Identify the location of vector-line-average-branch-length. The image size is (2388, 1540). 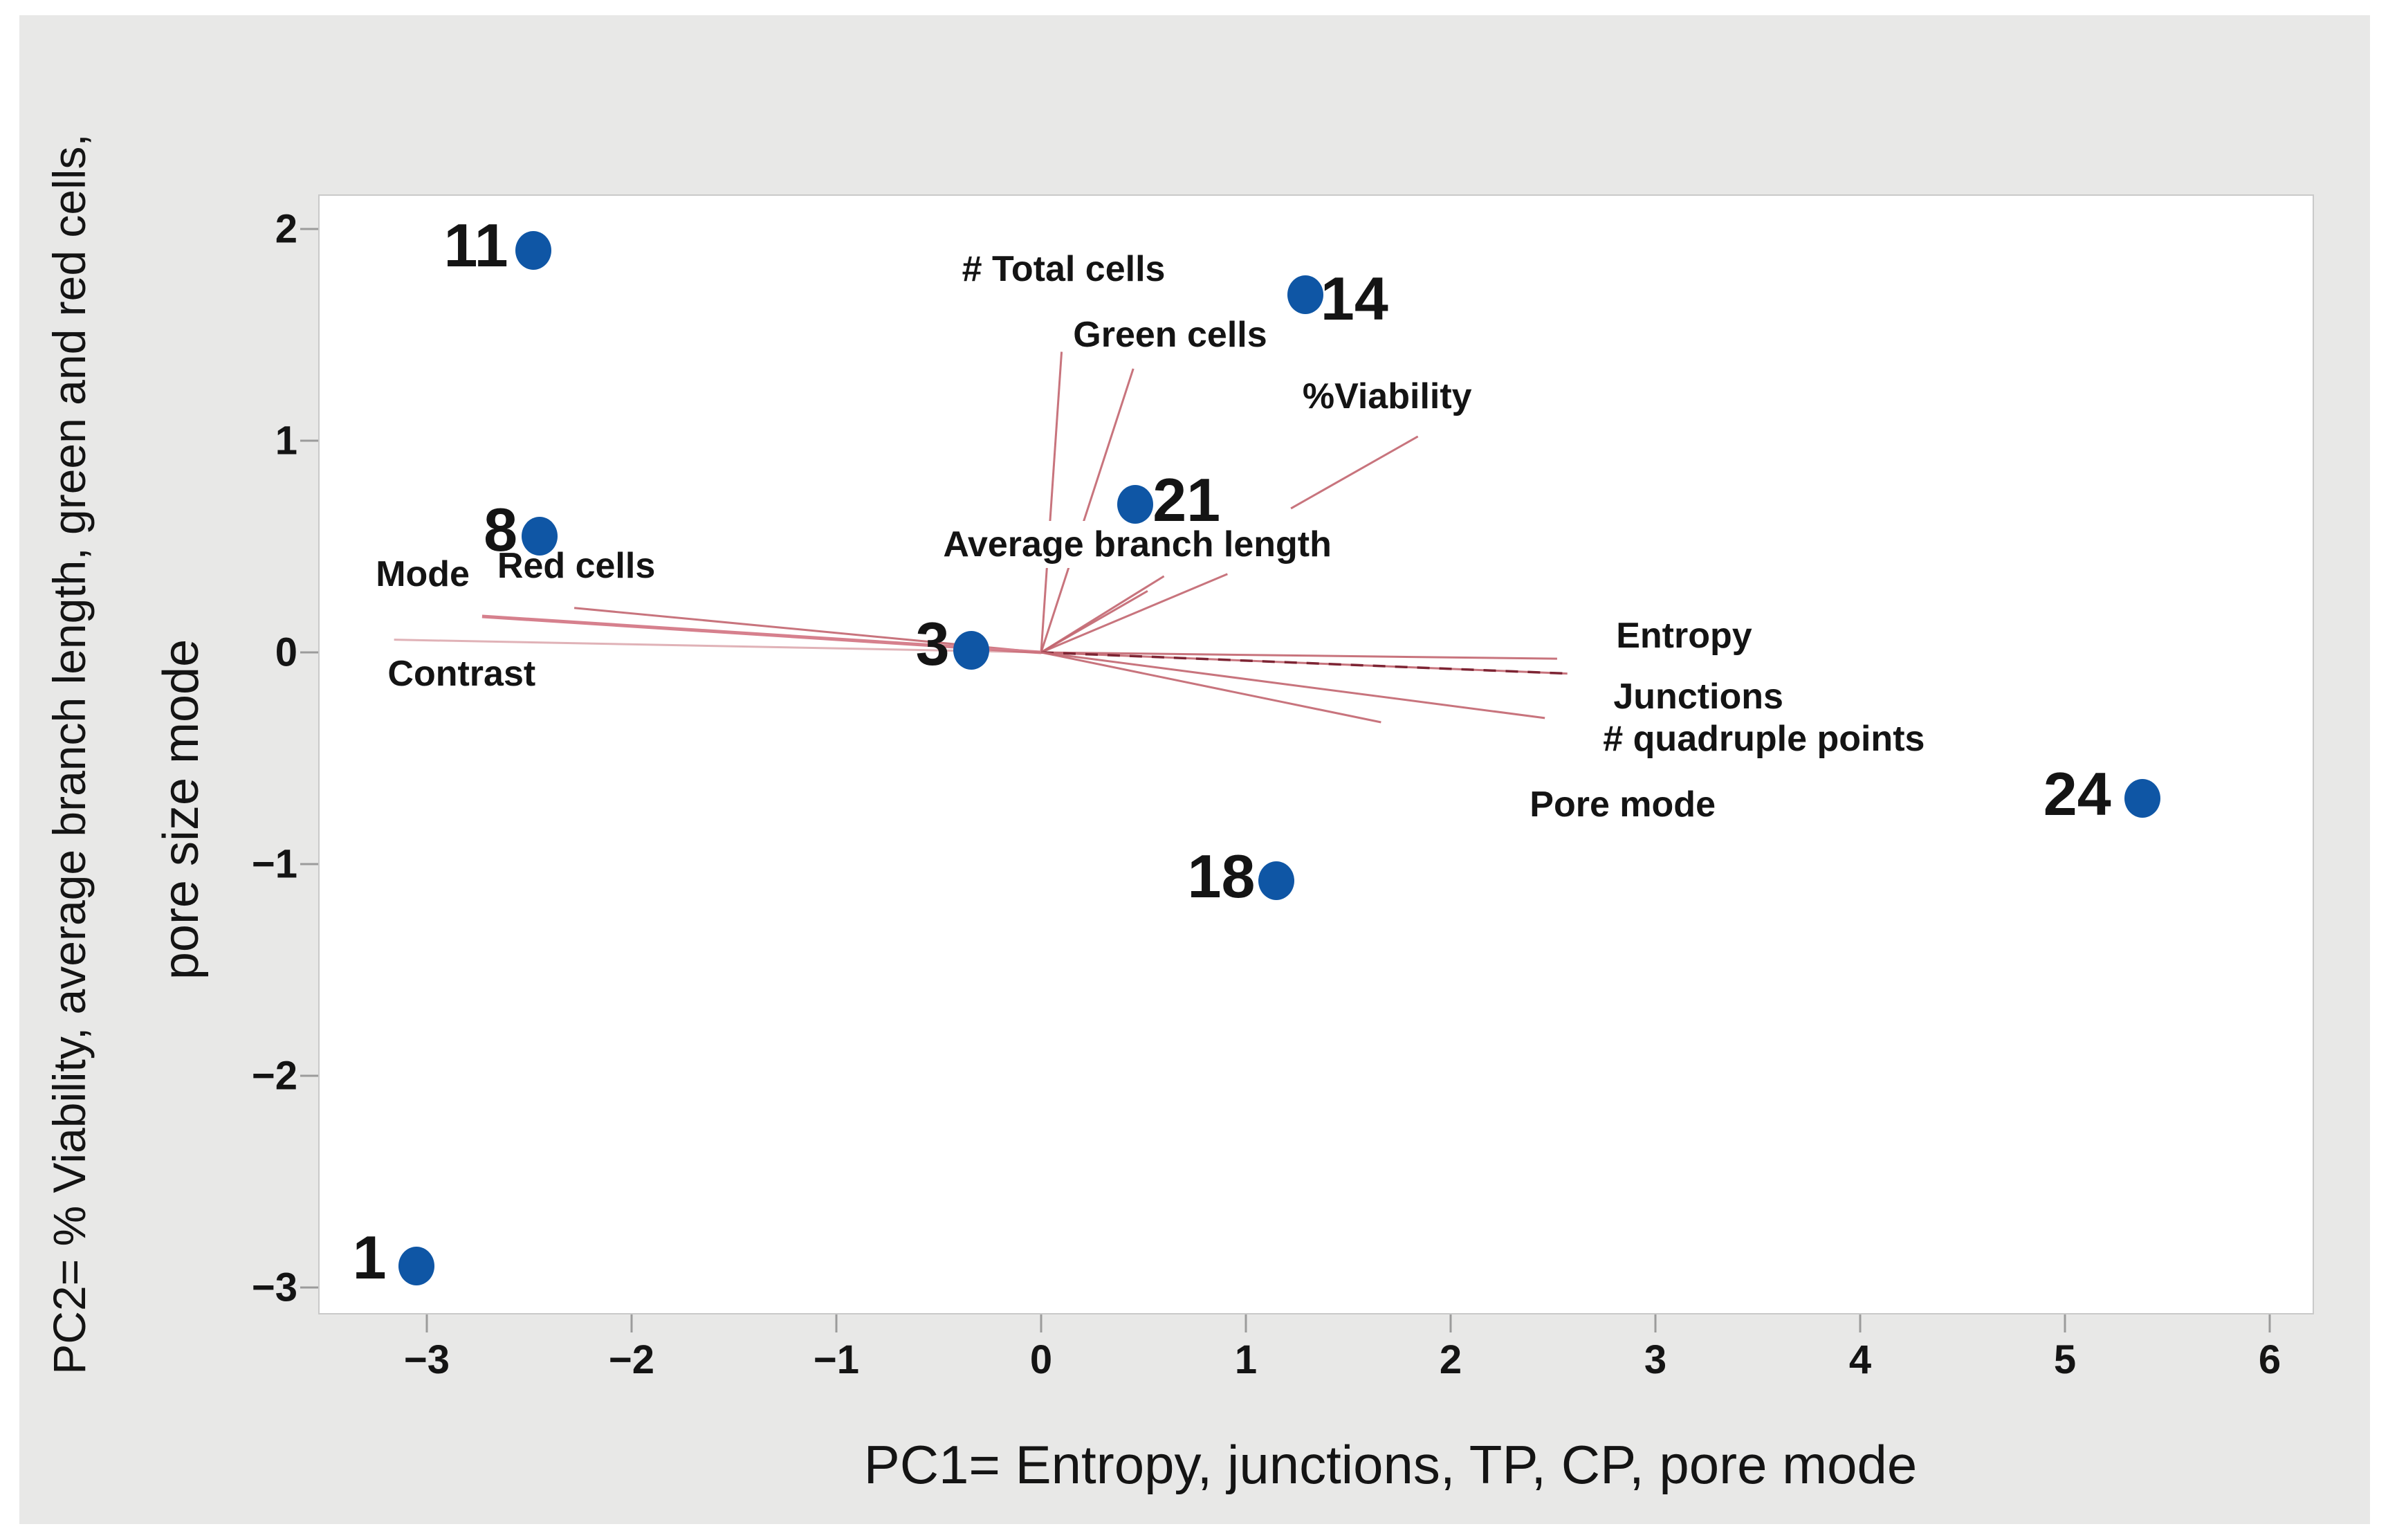
(1134, 613).